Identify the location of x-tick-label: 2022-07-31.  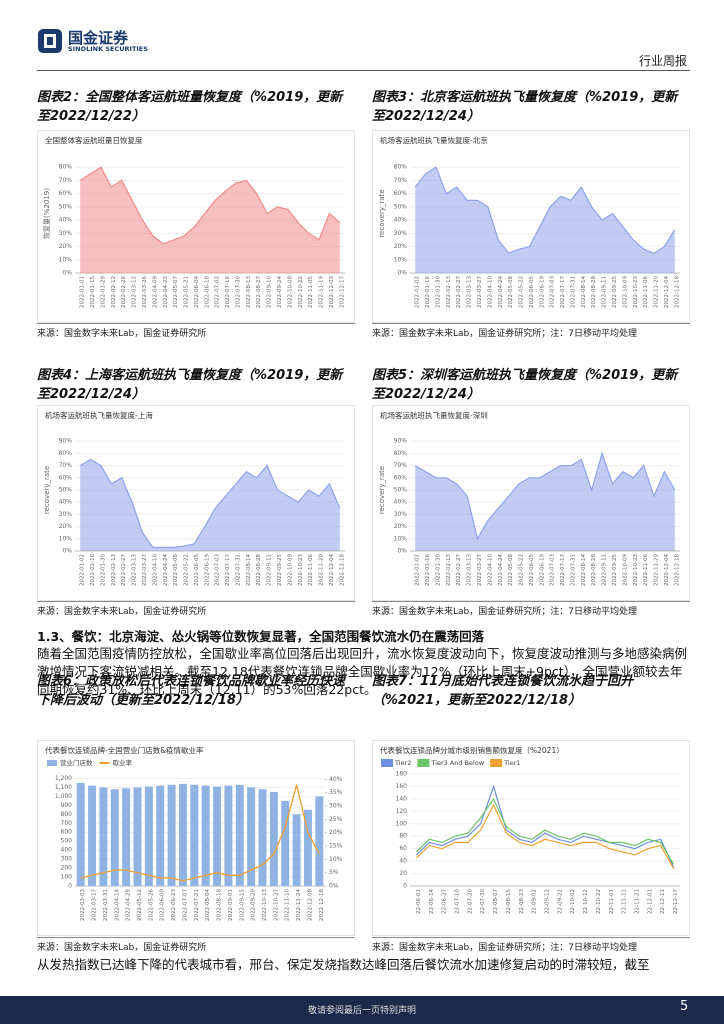
(573, 292).